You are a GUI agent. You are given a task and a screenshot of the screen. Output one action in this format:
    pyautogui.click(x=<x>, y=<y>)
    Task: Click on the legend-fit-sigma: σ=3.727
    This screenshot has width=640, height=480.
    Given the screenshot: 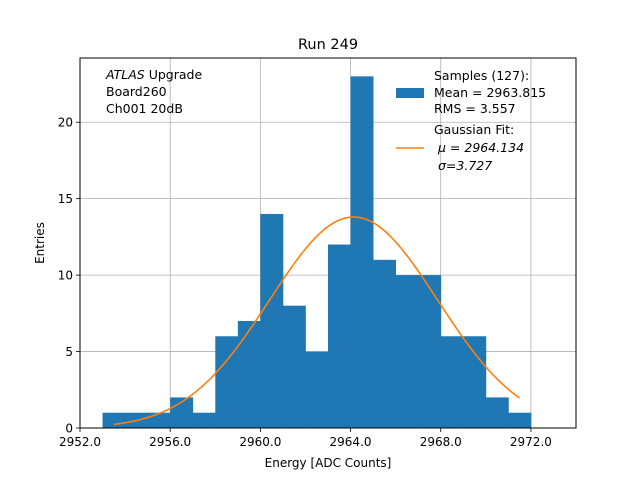 What is the action you would take?
    pyautogui.click(x=465, y=165)
    